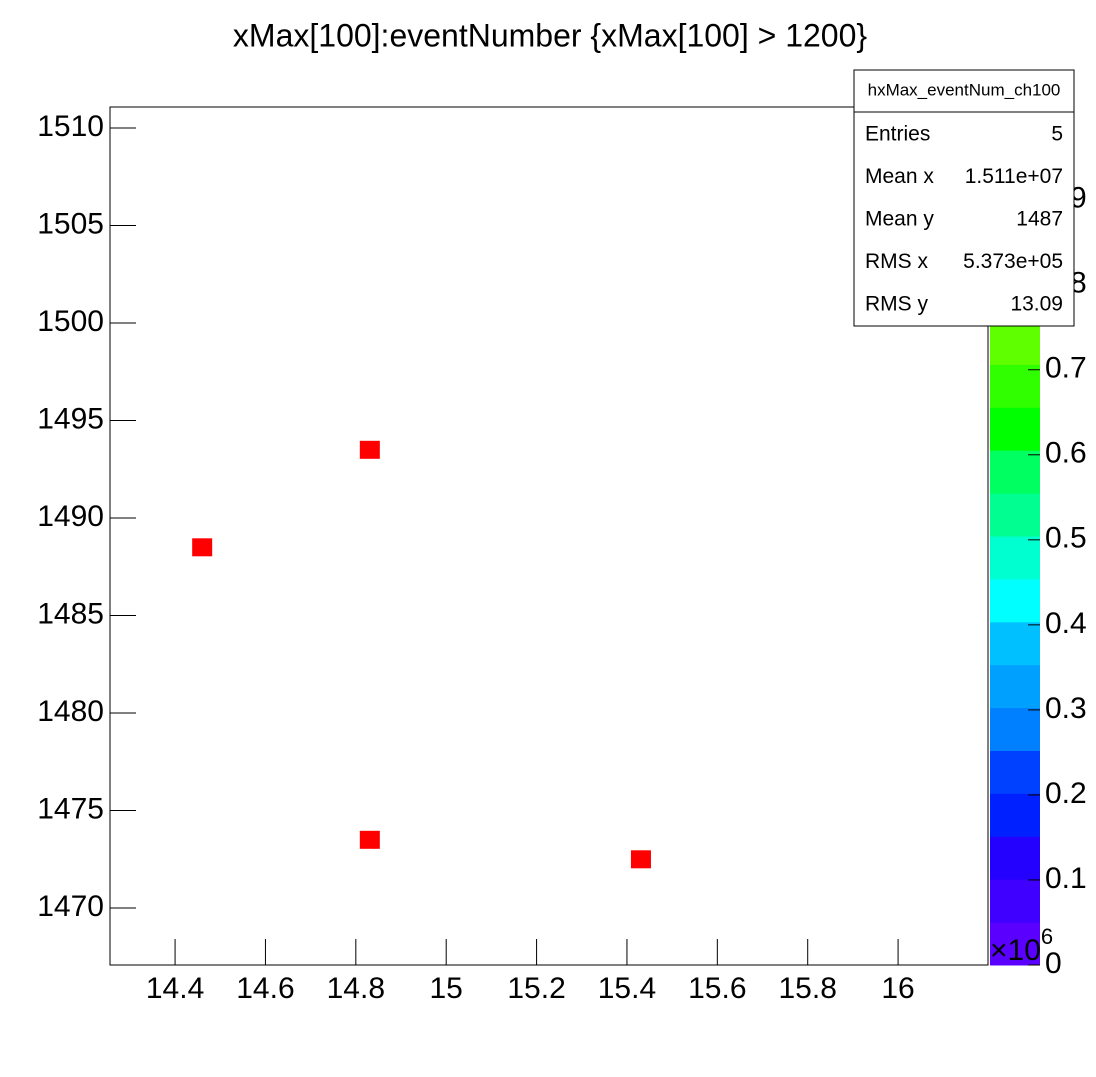 This screenshot has height=1077, width=1096. Describe the element at coordinates (70, 516) in the screenshot. I see `y-tick-label: 1490` at that location.